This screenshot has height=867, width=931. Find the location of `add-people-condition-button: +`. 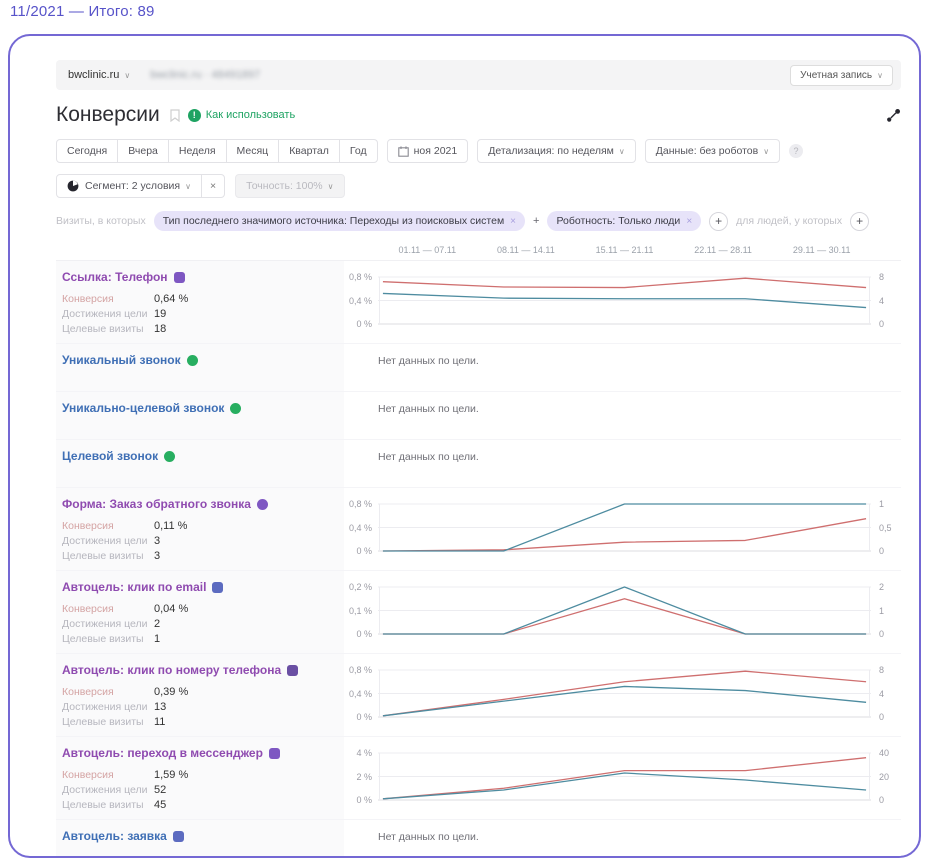

add-people-condition-button: + is located at coordinates (860, 221).